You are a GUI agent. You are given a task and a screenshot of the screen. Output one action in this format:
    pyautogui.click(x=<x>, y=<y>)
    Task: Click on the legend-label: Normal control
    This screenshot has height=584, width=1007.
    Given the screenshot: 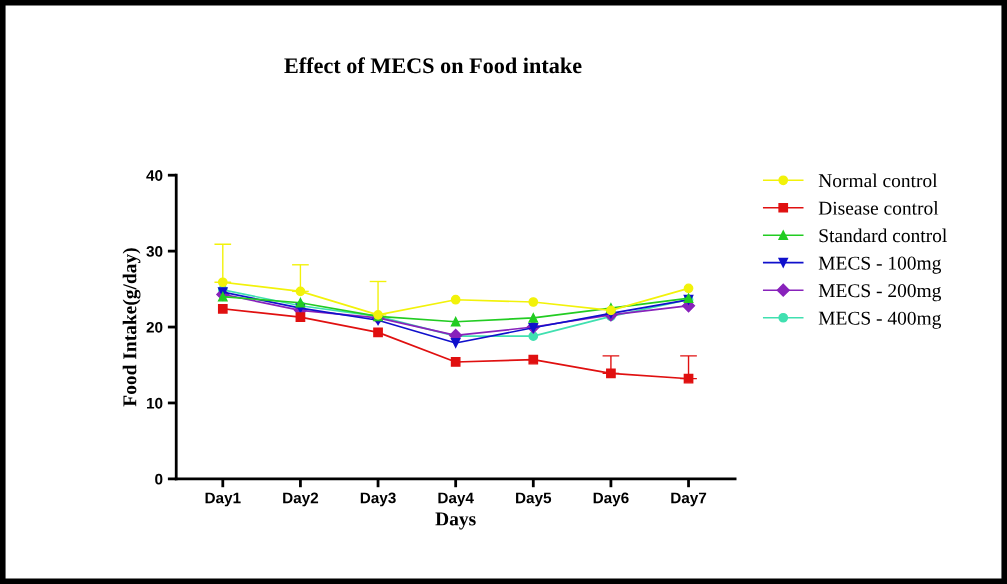 What is the action you would take?
    pyautogui.click(x=878, y=180)
    